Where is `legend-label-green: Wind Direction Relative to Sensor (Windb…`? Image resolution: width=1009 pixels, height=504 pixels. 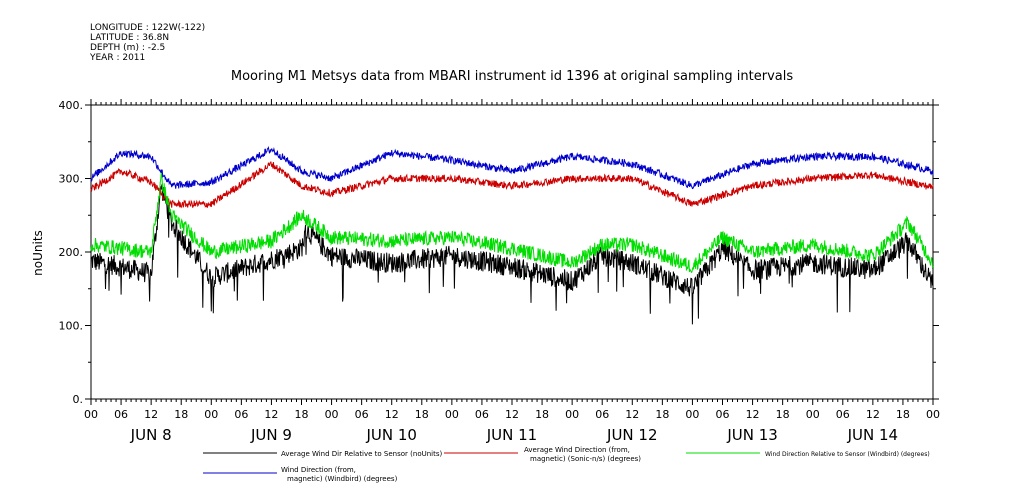
legend-label-green: Wind Direction Relative to Sensor (Windb… is located at coordinates (847, 454).